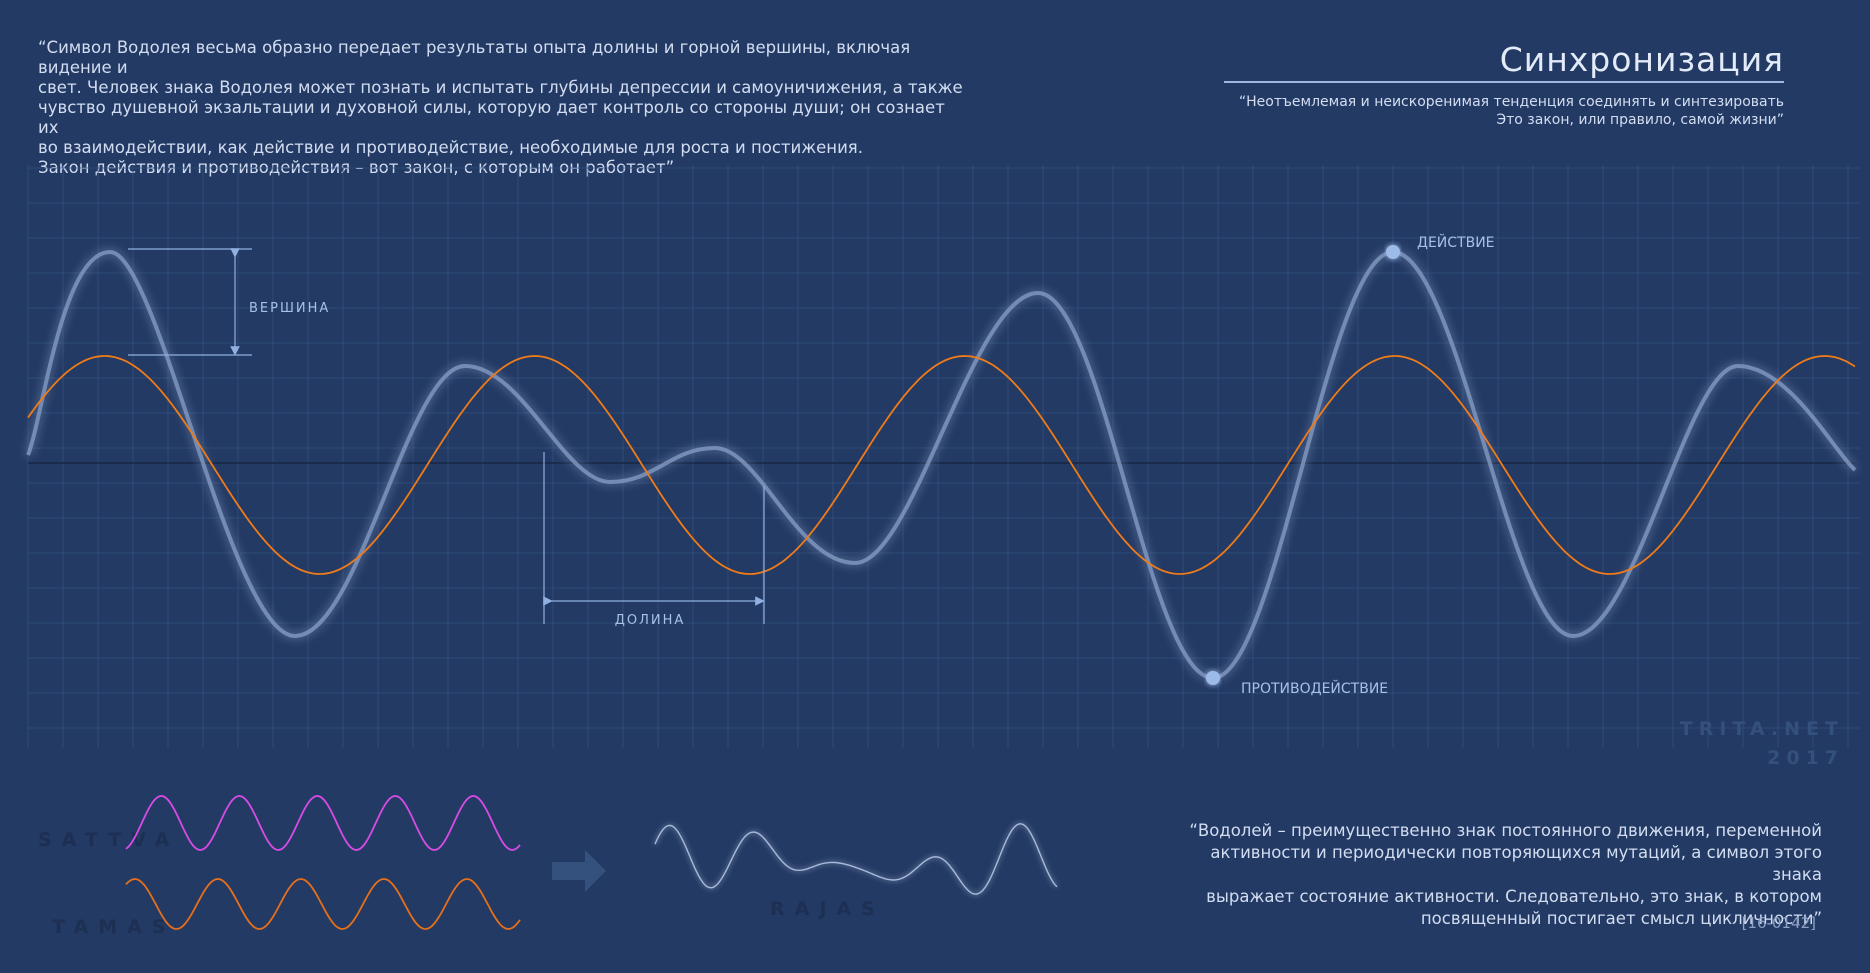 The width and height of the screenshot is (1870, 973). Describe the element at coordinates (650, 620) in the screenshot. I see `label-valley: ДОЛИНА` at that location.